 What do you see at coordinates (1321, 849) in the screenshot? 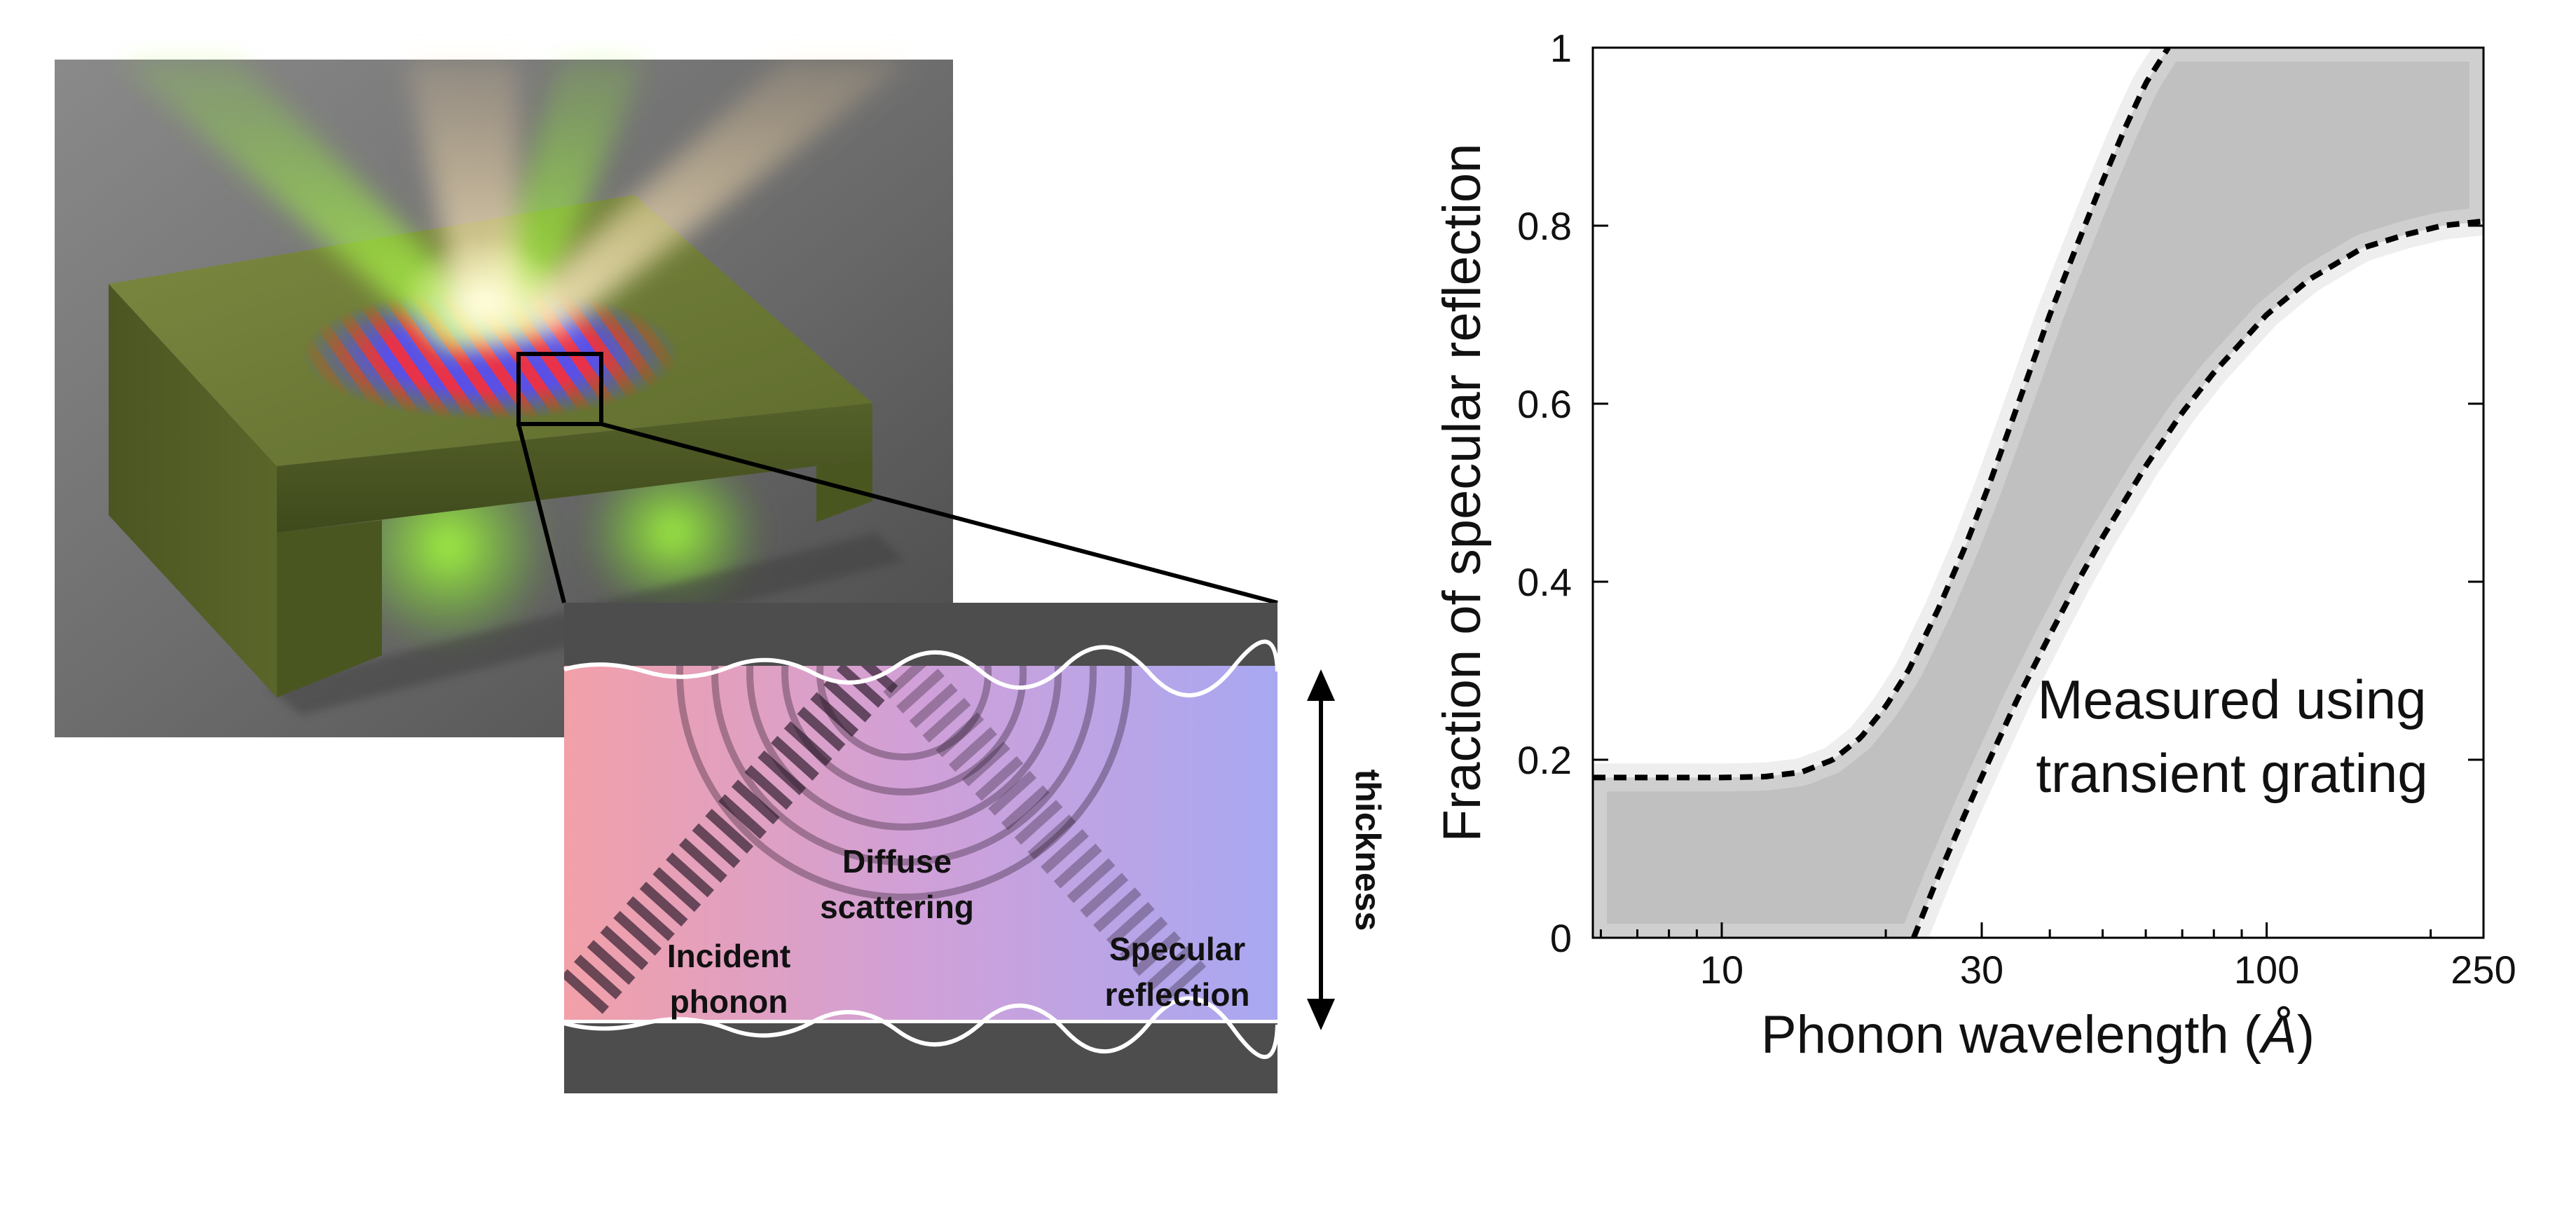
I see `thickness-arrow` at bounding box center [1321, 849].